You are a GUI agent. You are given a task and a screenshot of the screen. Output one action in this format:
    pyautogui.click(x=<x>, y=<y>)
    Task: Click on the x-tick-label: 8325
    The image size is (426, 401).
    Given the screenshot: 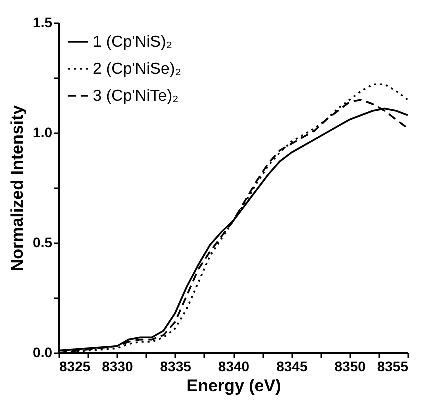 What is the action you would take?
    pyautogui.click(x=75, y=366)
    